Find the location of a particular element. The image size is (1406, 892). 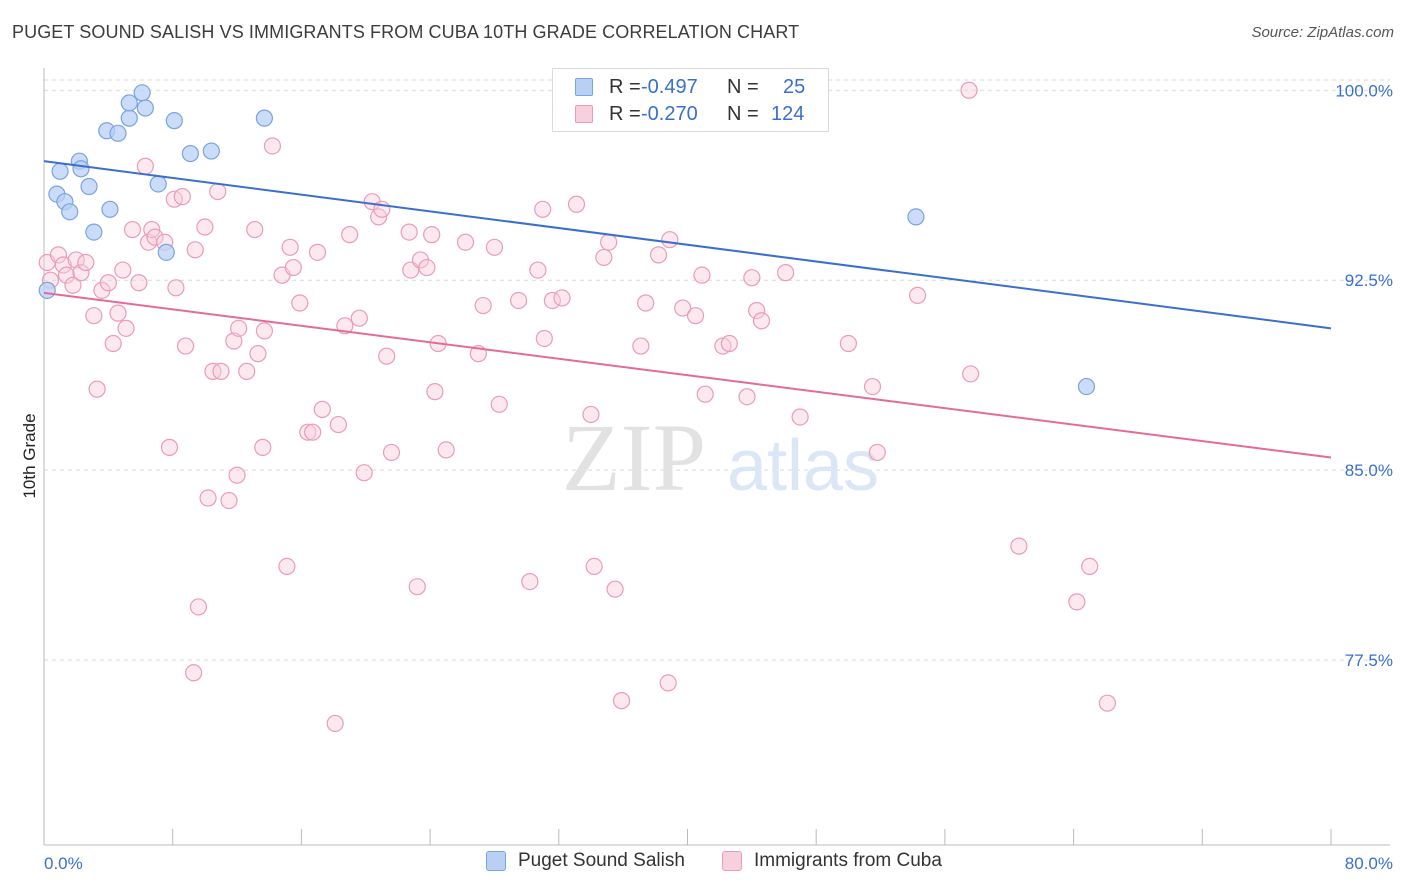

y-tick-label: 85.0% is located at coordinates (1369, 470).